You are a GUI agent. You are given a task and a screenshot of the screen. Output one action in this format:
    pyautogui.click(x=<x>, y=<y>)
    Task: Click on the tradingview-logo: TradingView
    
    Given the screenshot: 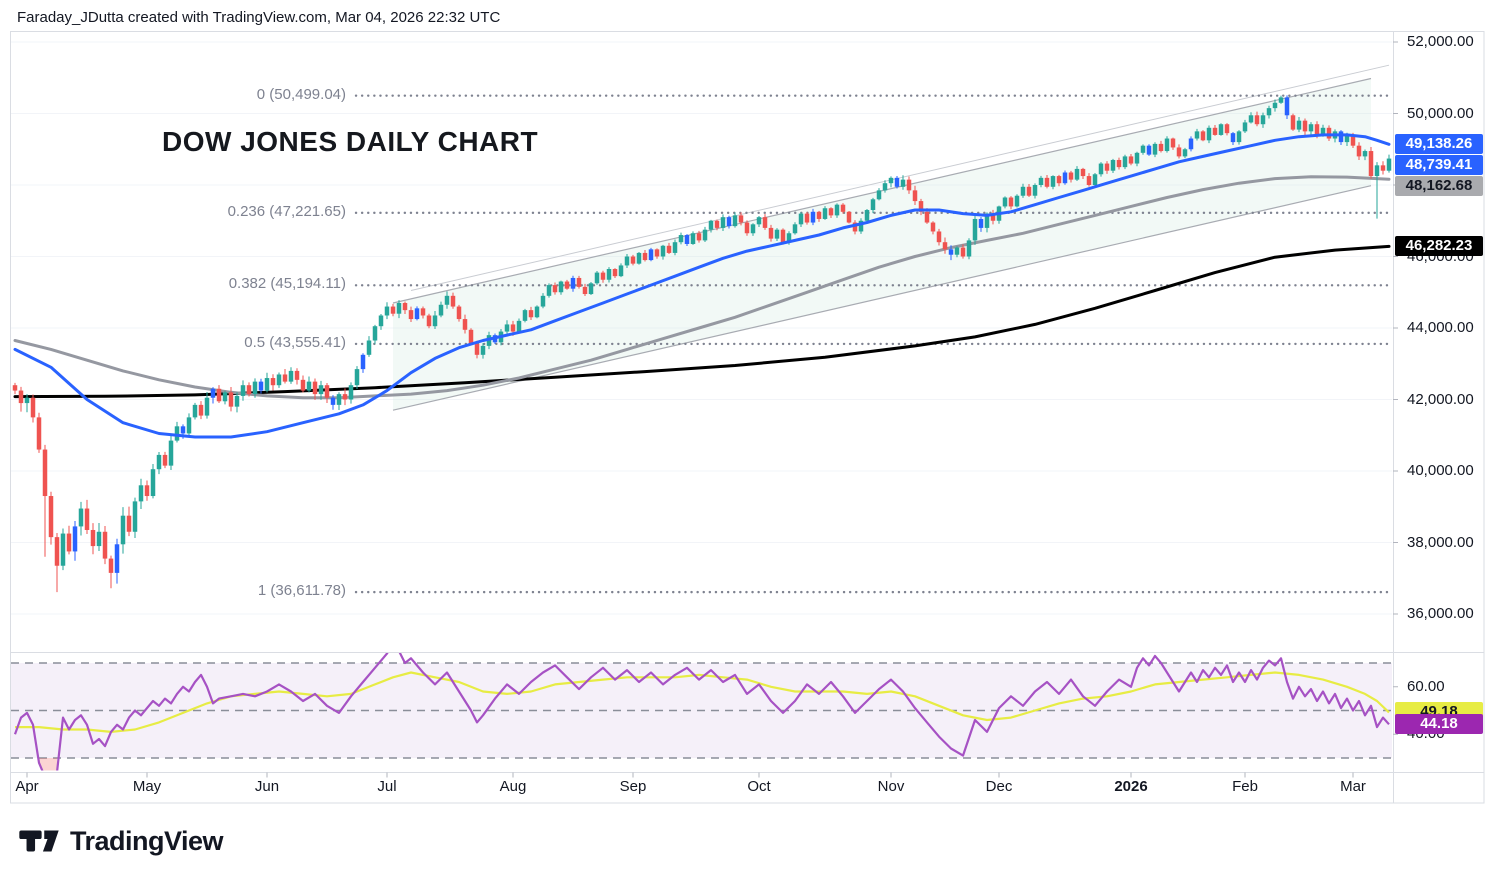 What is the action you would take?
    pyautogui.click(x=121, y=841)
    